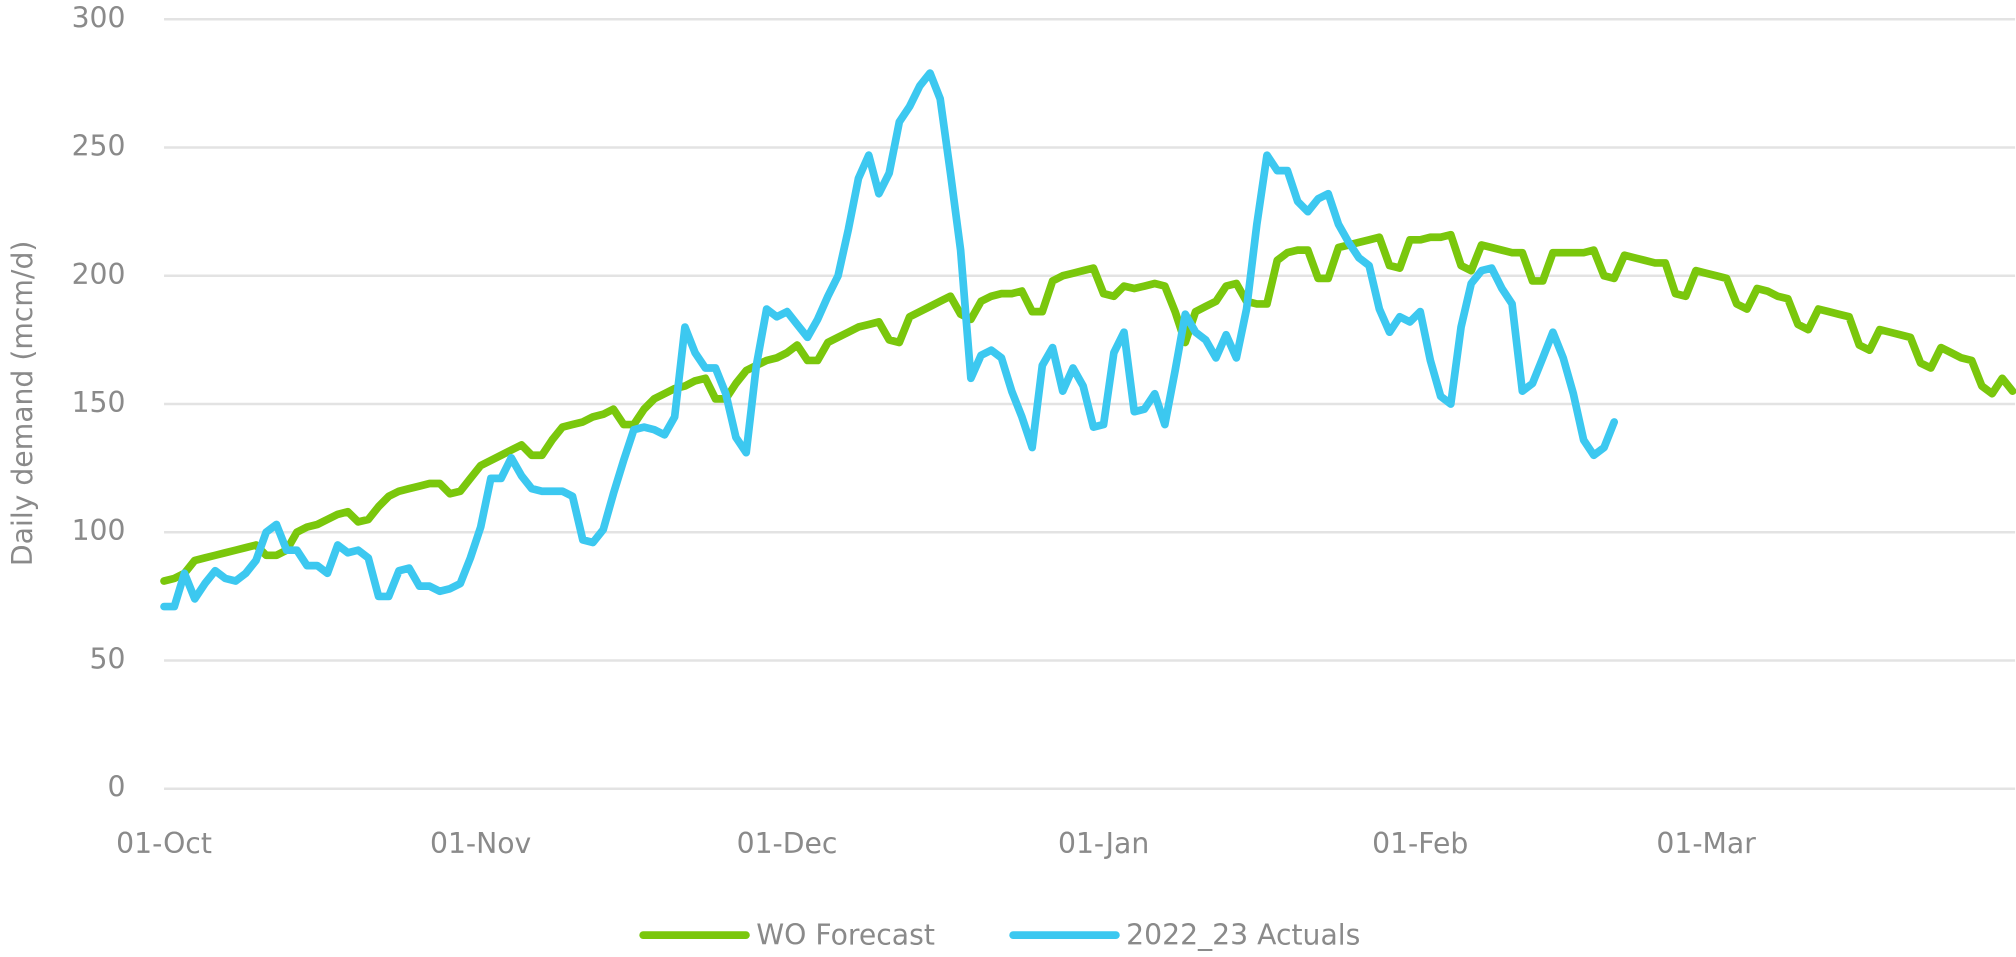 The width and height of the screenshot is (2016, 957). Describe the element at coordinates (108, 658) in the screenshot. I see `y-tick-label: 50` at that location.